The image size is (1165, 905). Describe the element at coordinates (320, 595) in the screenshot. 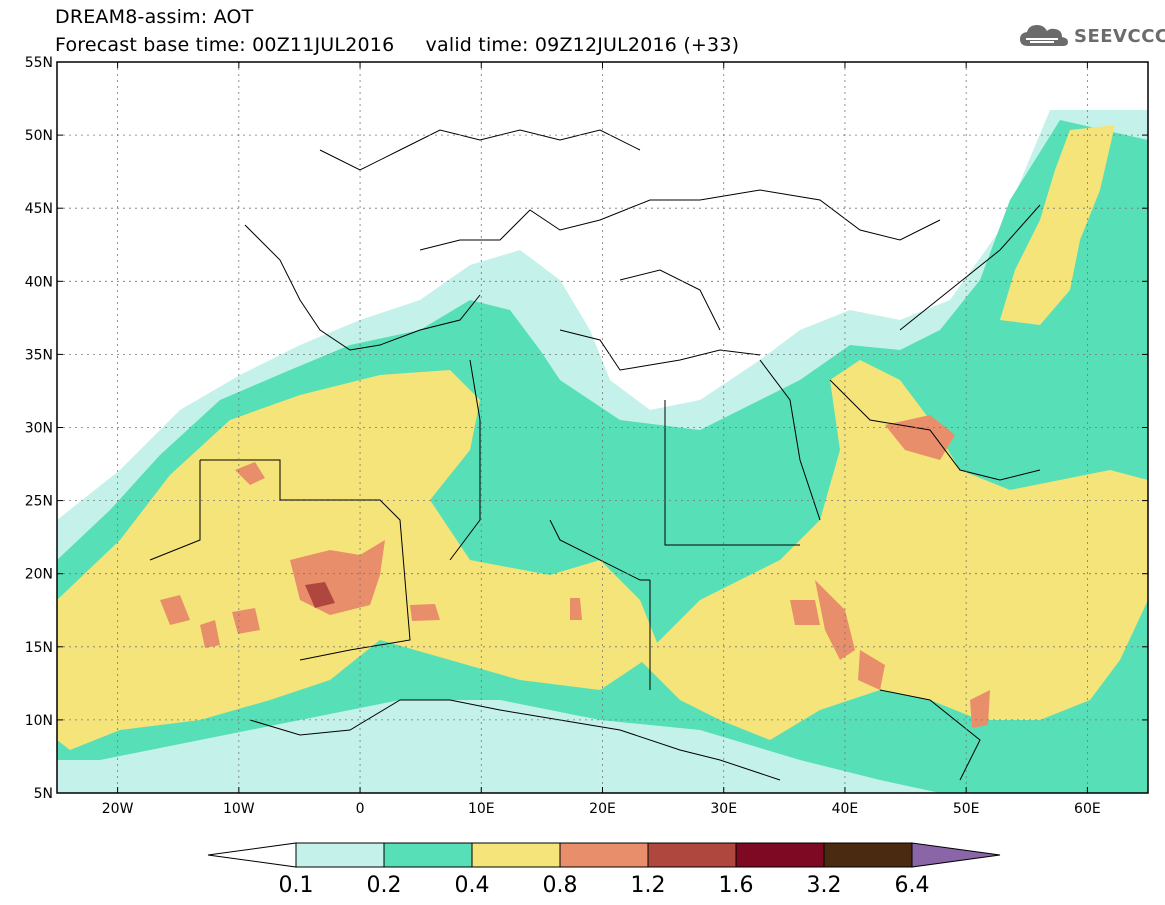

I see `aot-contour-1.2` at that location.